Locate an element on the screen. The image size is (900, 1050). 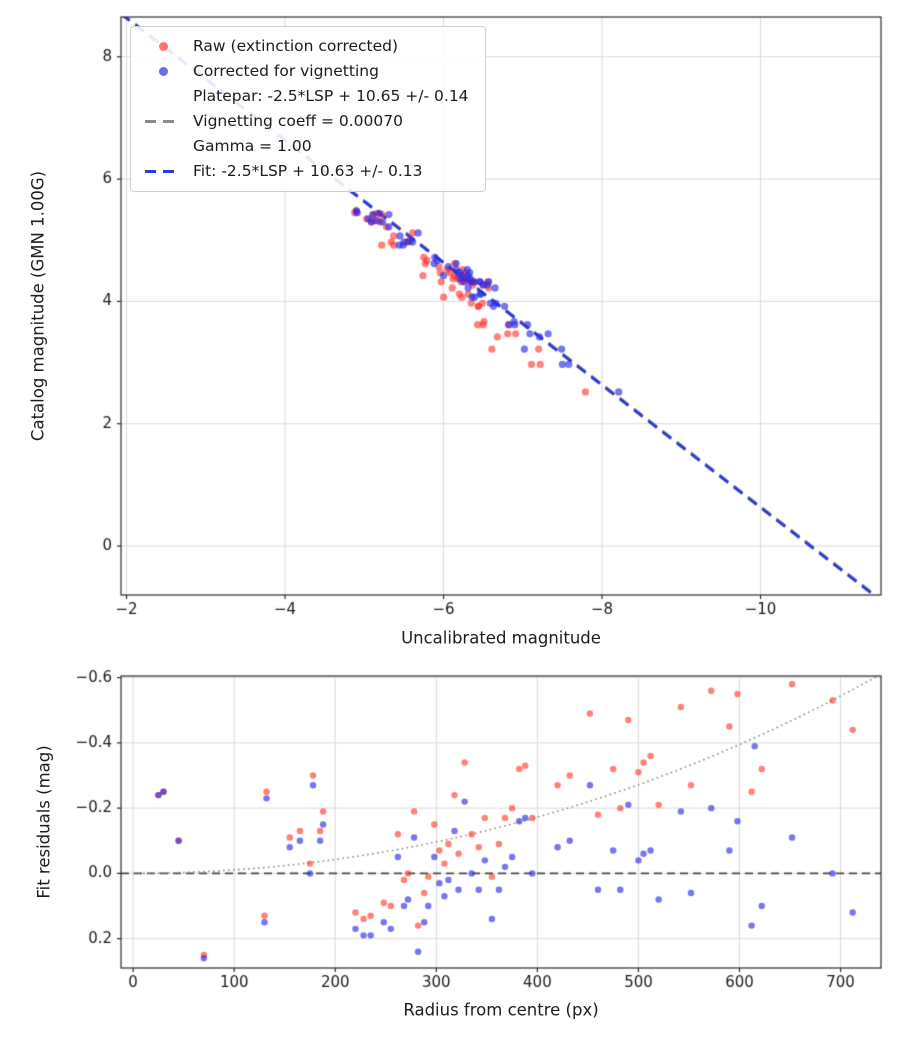
legend-item-raw-points: Raw (extinction corrected) is located at coordinates (305, 46).